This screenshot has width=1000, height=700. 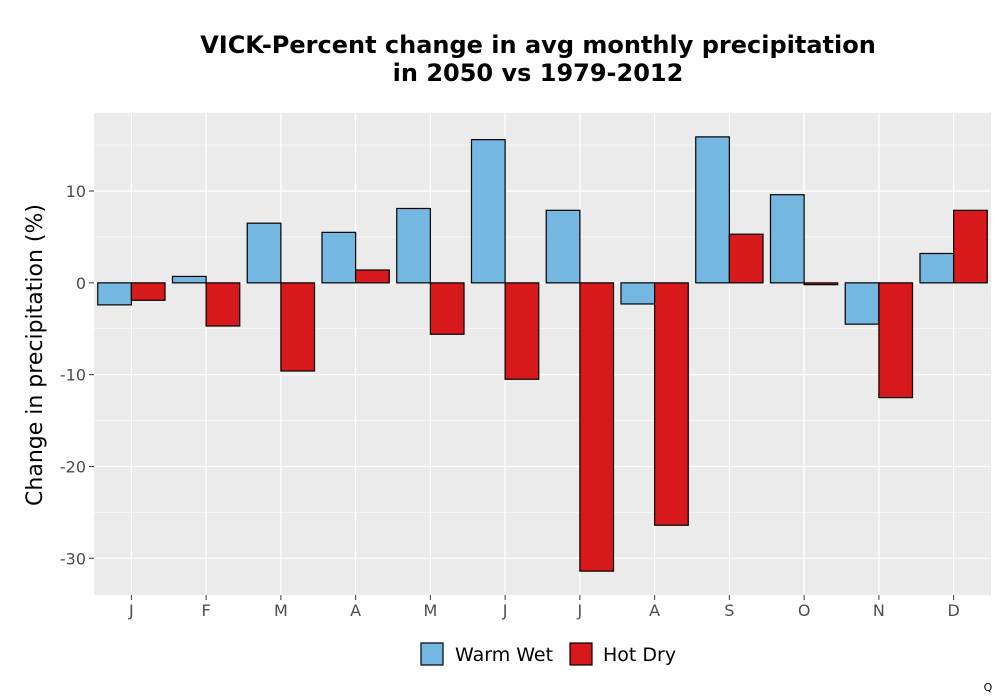 I want to click on y-tick-label: -30, so click(x=73, y=558).